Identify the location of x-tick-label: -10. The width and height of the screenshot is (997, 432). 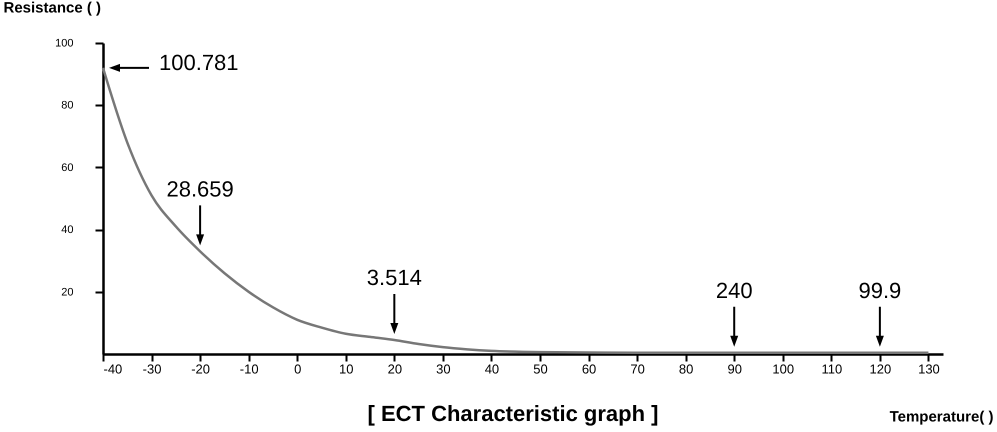
(249, 369).